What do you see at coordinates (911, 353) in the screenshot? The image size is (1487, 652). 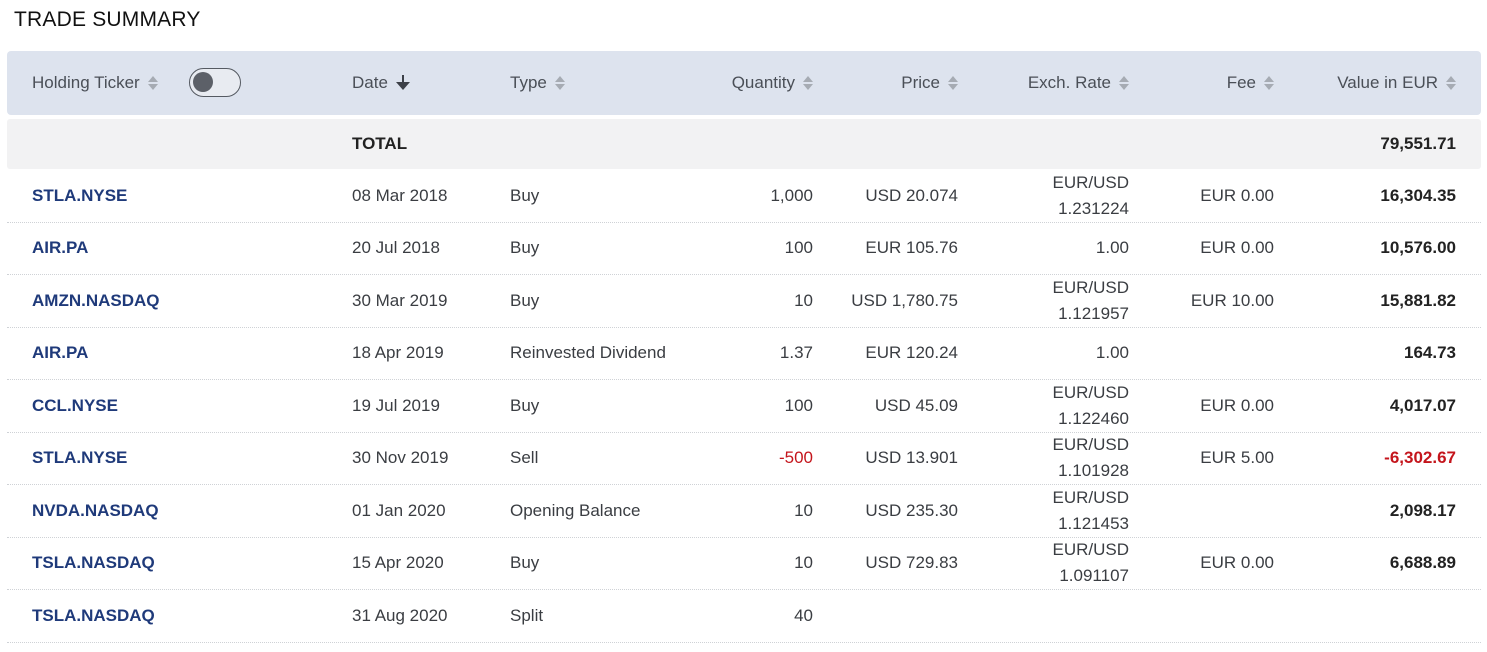 I see `price-cell: EUR 120.24` at bounding box center [911, 353].